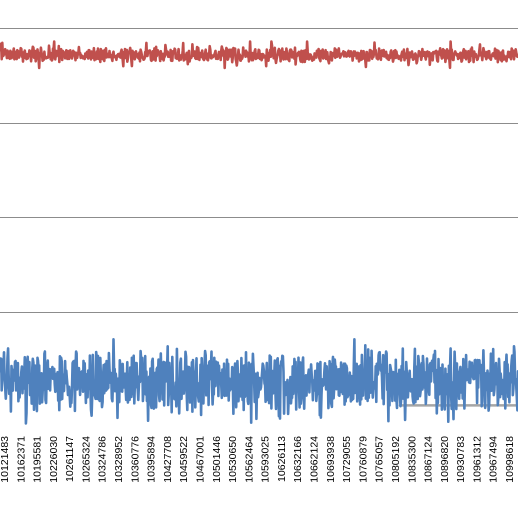  Describe the element at coordinates (135, 459) in the screenshot. I see `x-tick-label: 10360776` at that location.